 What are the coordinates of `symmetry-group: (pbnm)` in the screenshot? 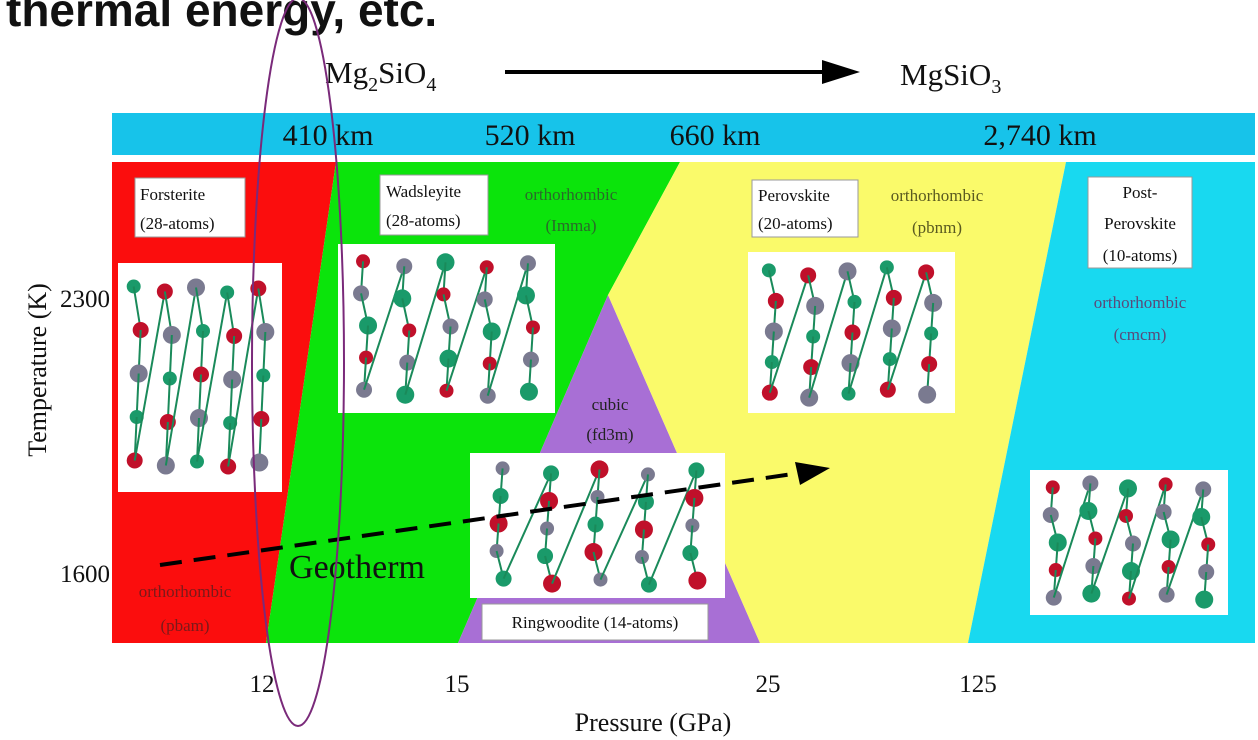 It's located at (937, 227).